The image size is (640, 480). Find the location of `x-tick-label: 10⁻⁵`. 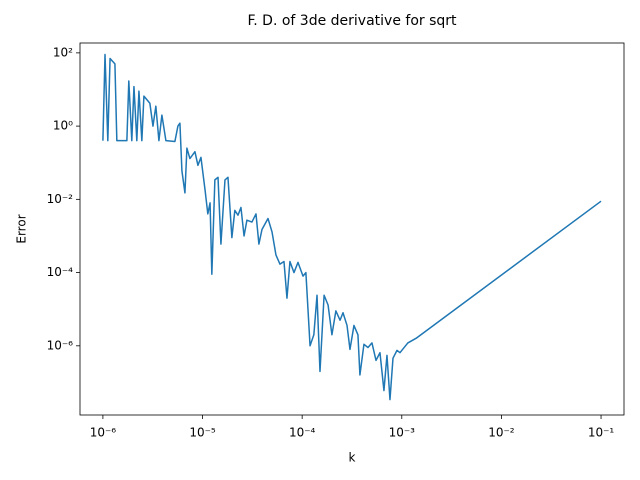

x-tick-label: 10⁻⁵ is located at coordinates (202, 433).